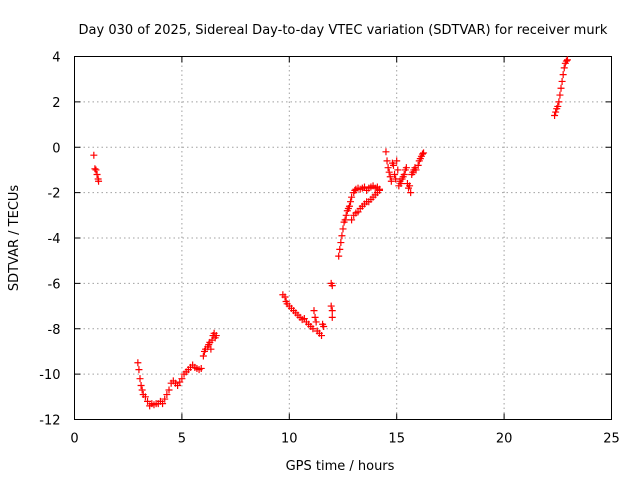 The image size is (640, 480). What do you see at coordinates (396, 439) in the screenshot?
I see `x-tick-label: 15` at bounding box center [396, 439].